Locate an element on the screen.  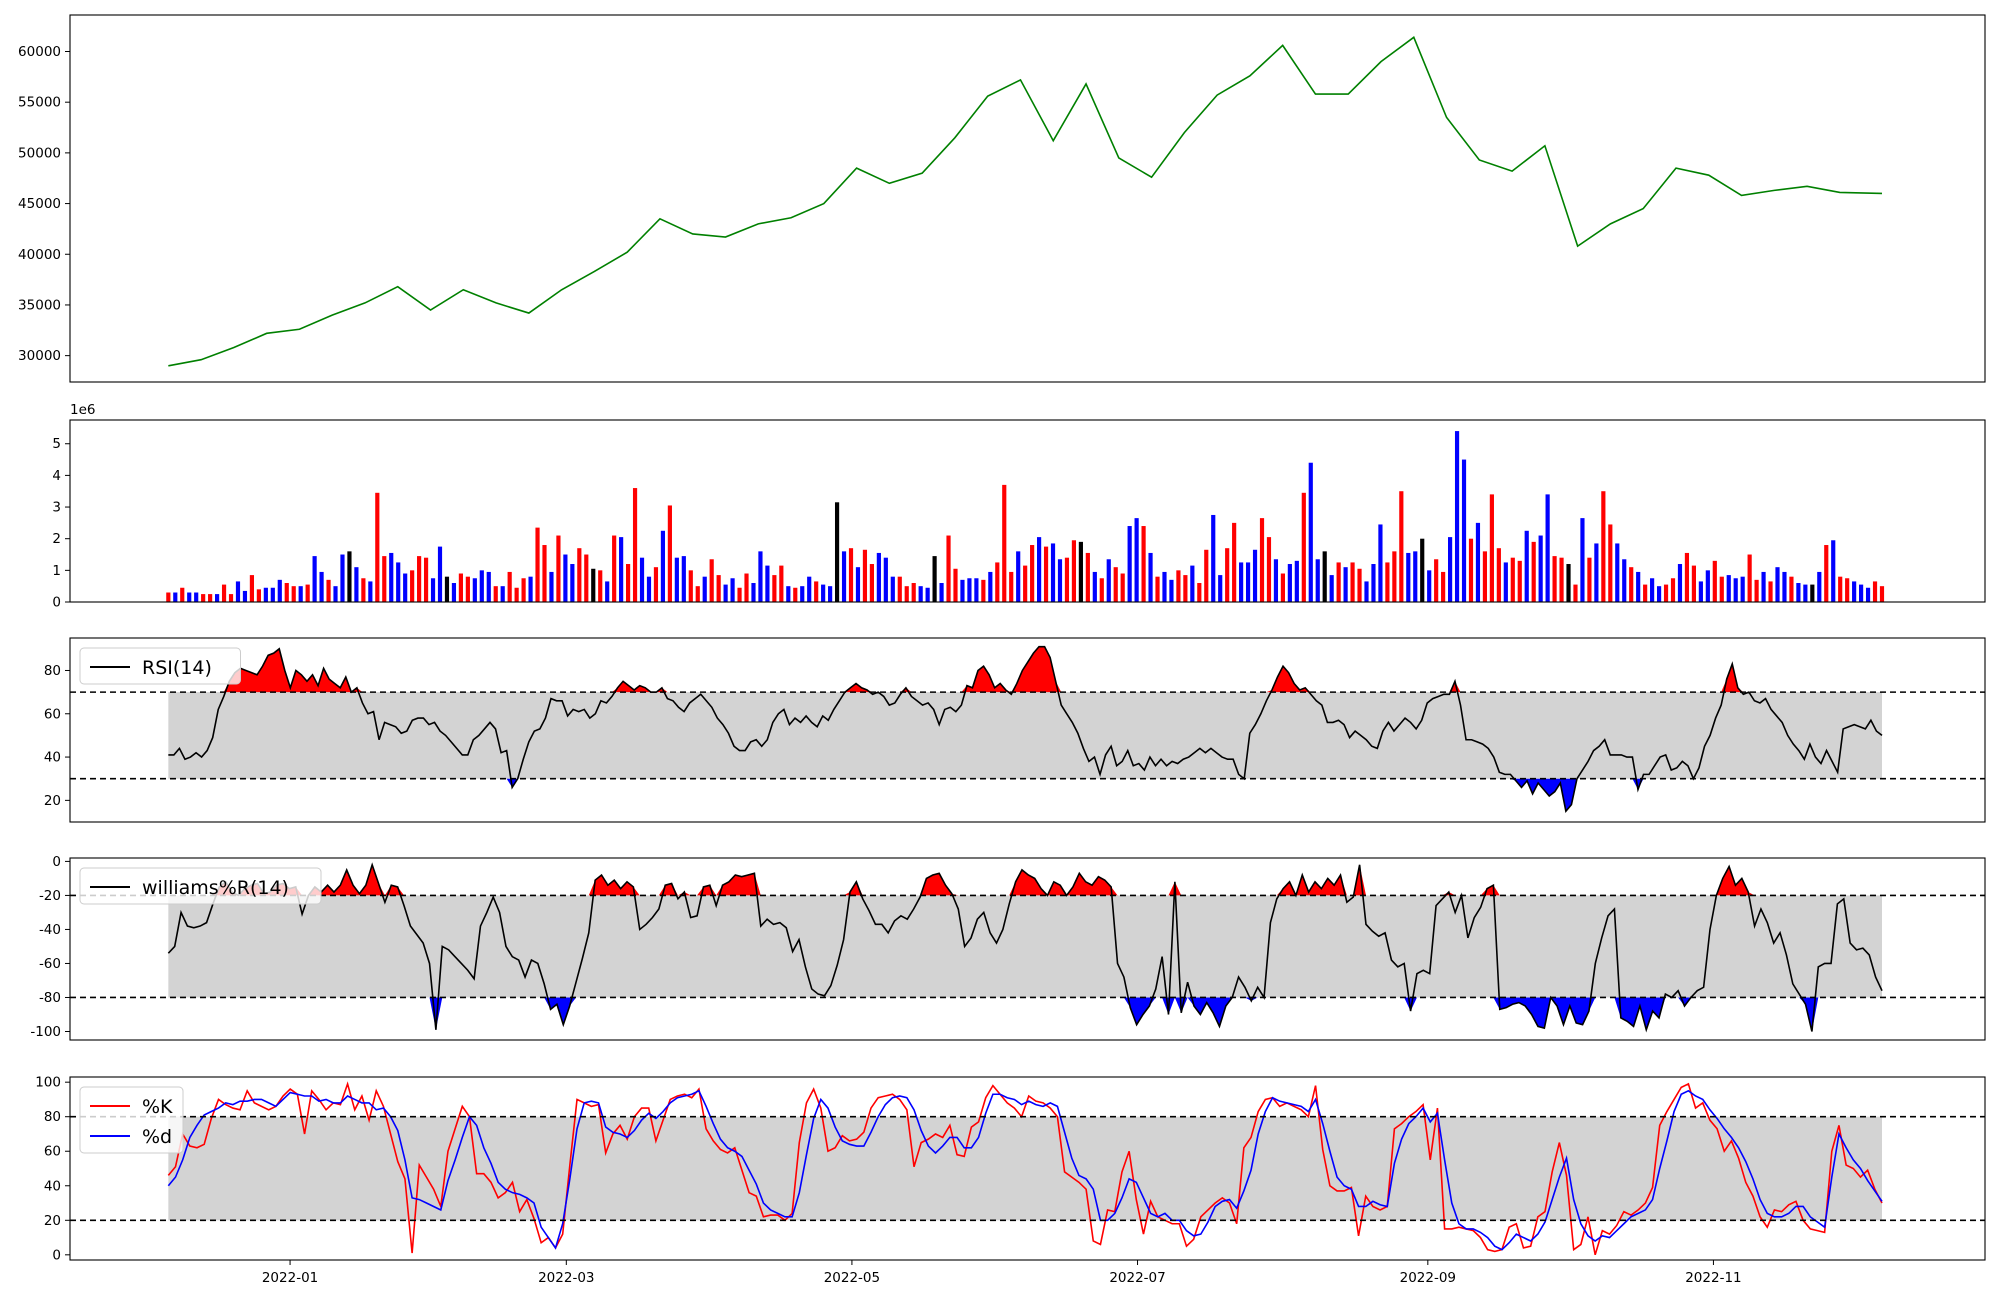
date-tick-label: 2022-05 is located at coordinates (852, 1278).